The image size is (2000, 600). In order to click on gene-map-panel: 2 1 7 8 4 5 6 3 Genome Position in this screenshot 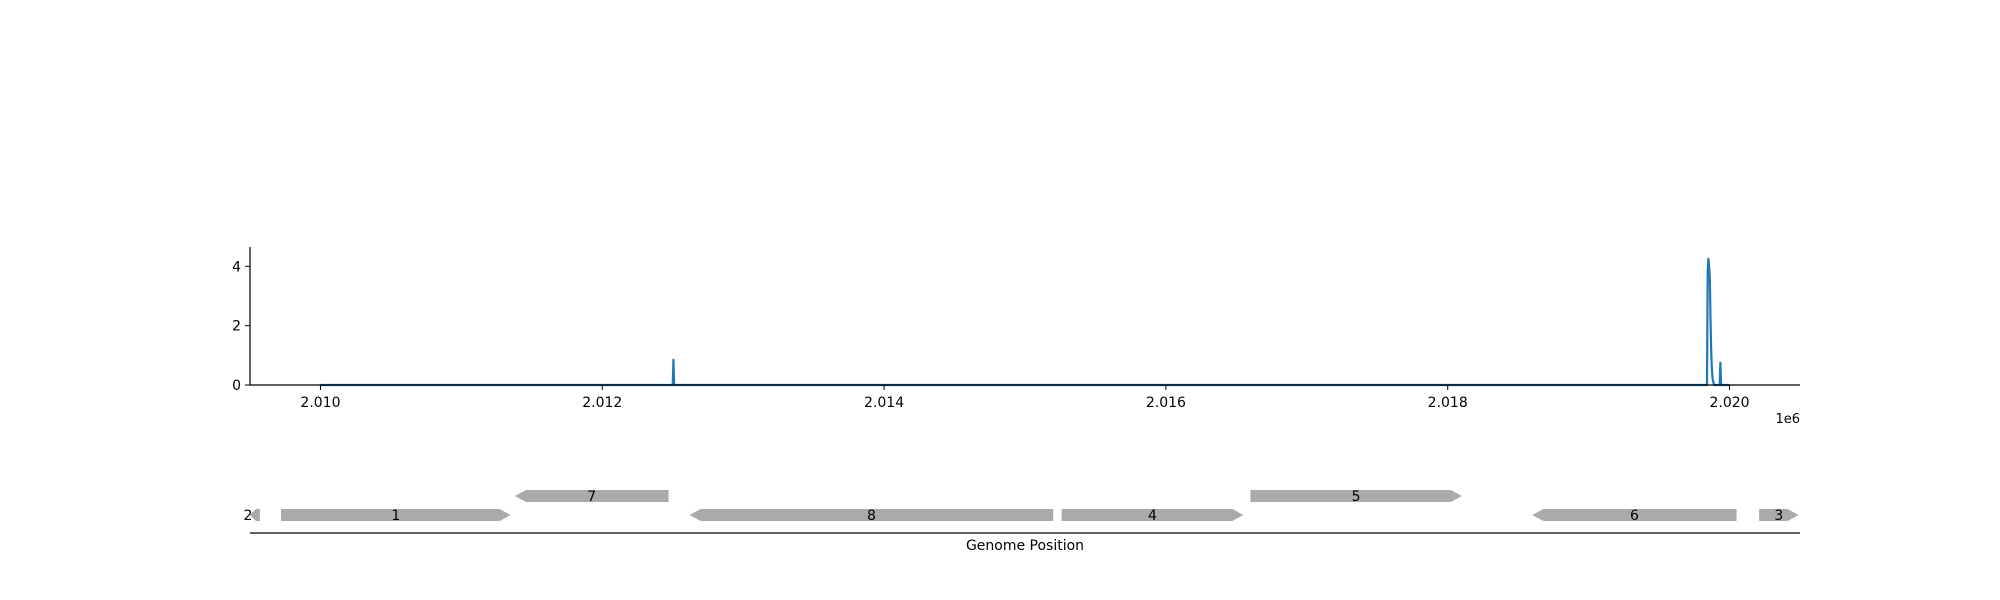, I will do `click(1022, 521)`.